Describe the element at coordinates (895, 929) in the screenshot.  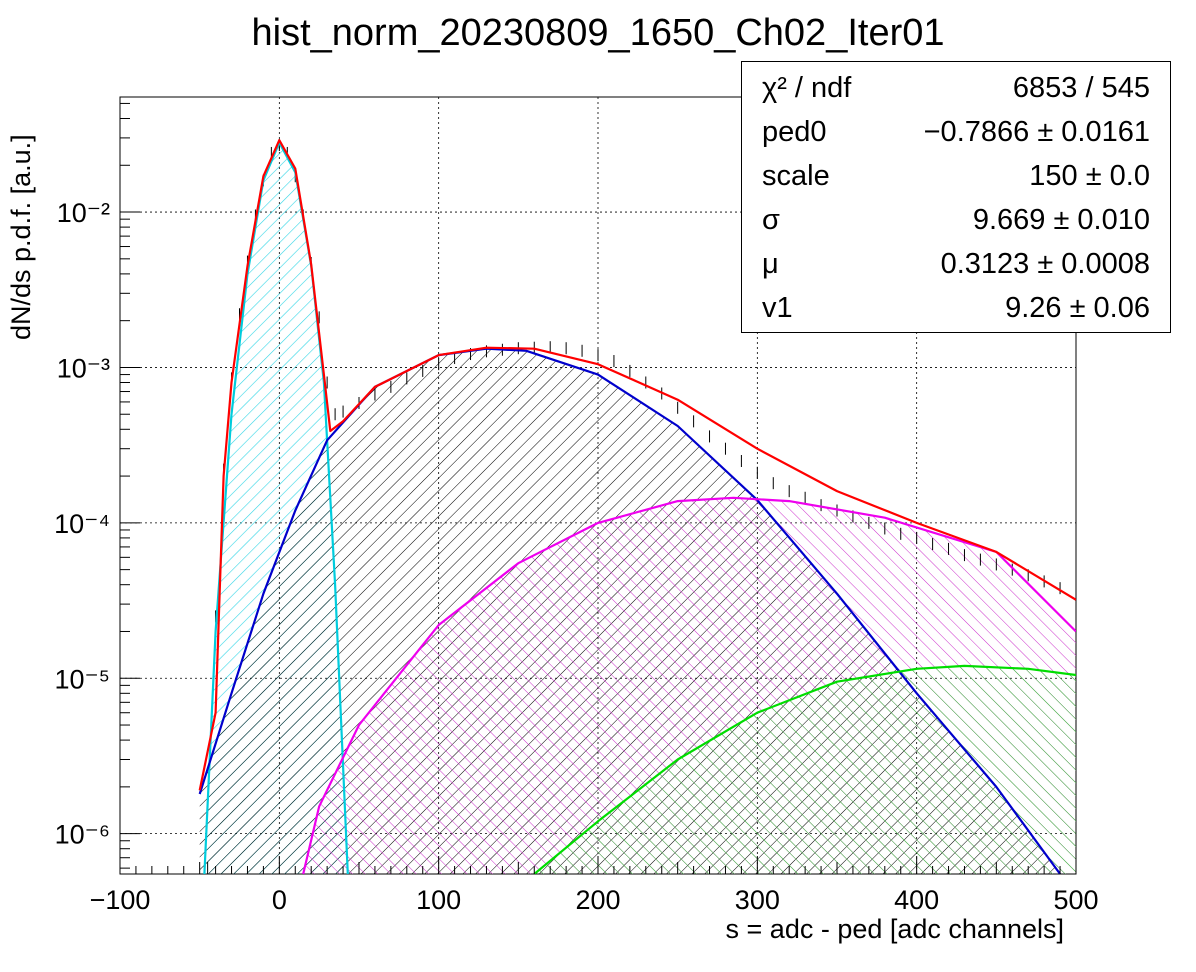
I see `x-axis-label: s = adc - ped [adc channels]` at that location.